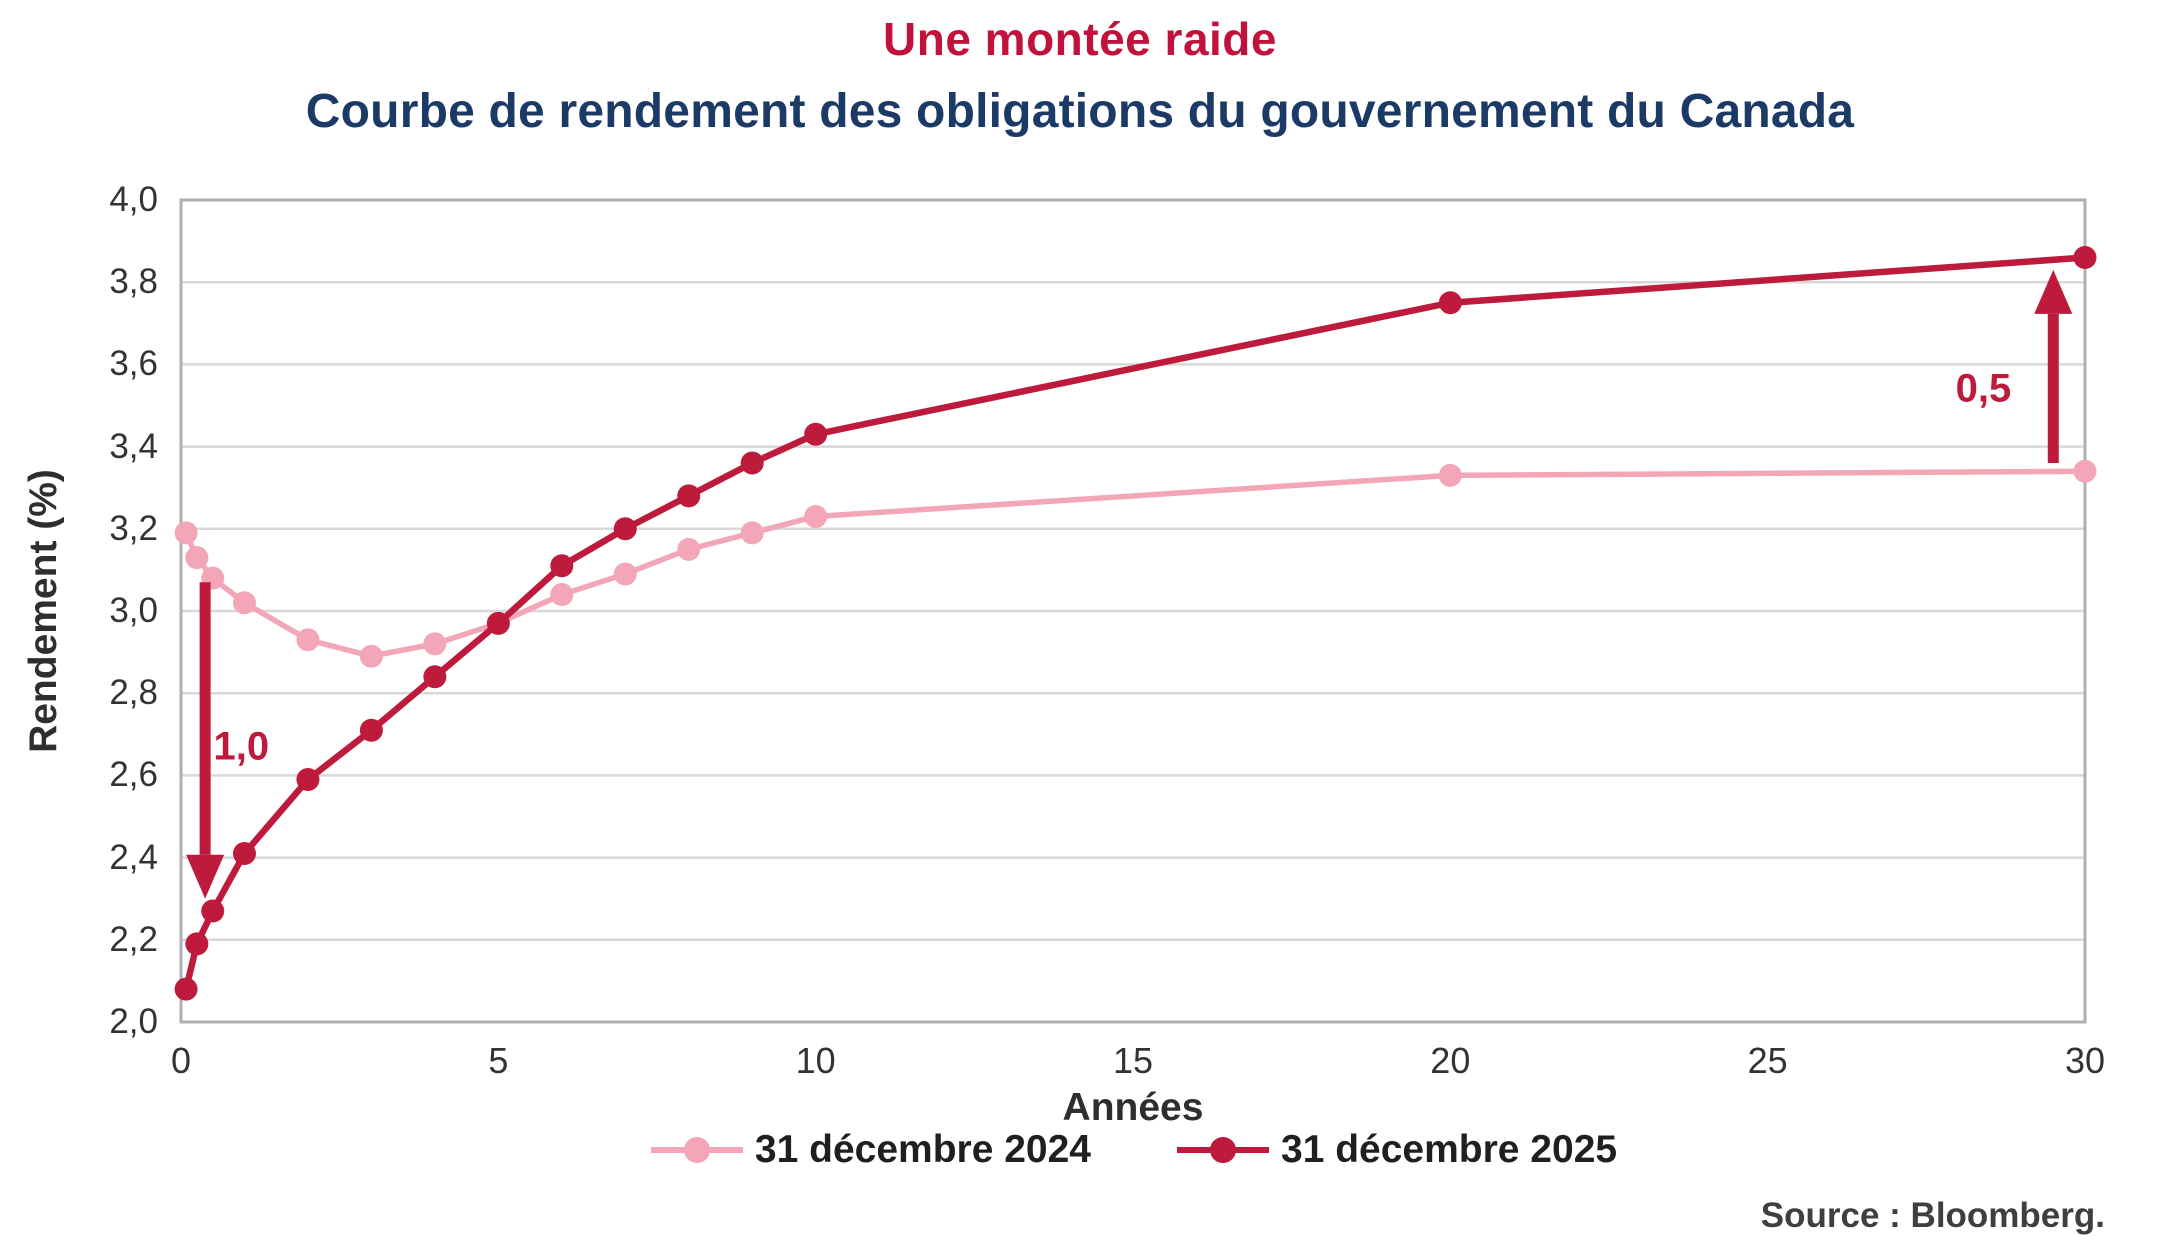 The image size is (2160, 1256). What do you see at coordinates (815, 1060) in the screenshot?
I see `x-tick-label: 10` at bounding box center [815, 1060].